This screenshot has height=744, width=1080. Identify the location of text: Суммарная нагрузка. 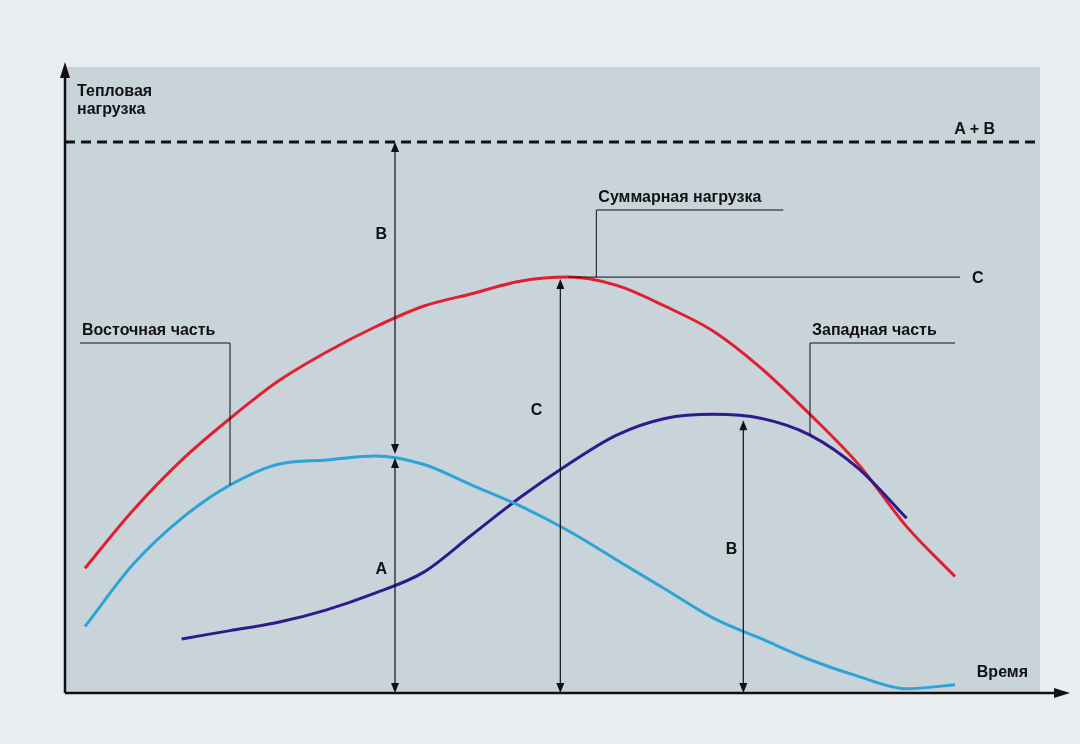
(680, 196).